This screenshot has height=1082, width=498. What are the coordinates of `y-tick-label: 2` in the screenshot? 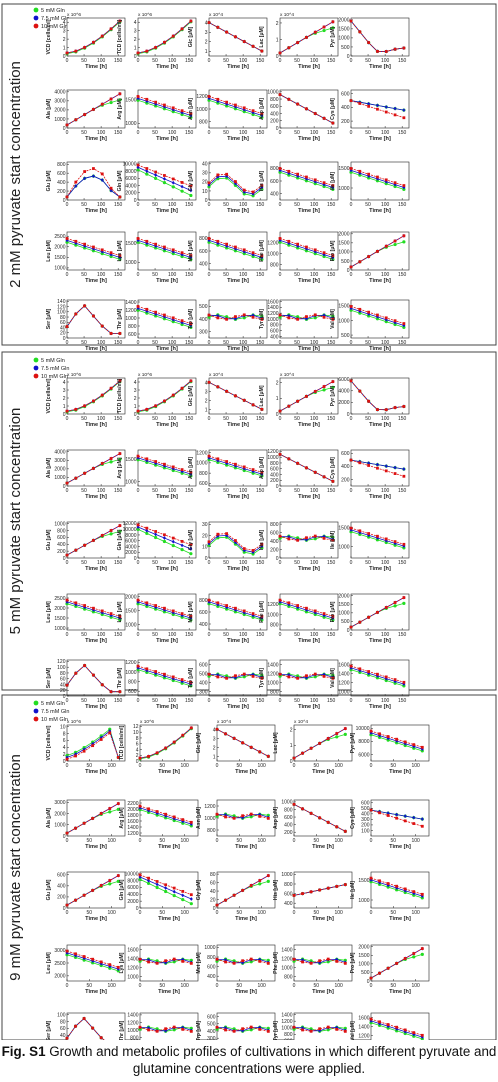 It's located at (64, 755).